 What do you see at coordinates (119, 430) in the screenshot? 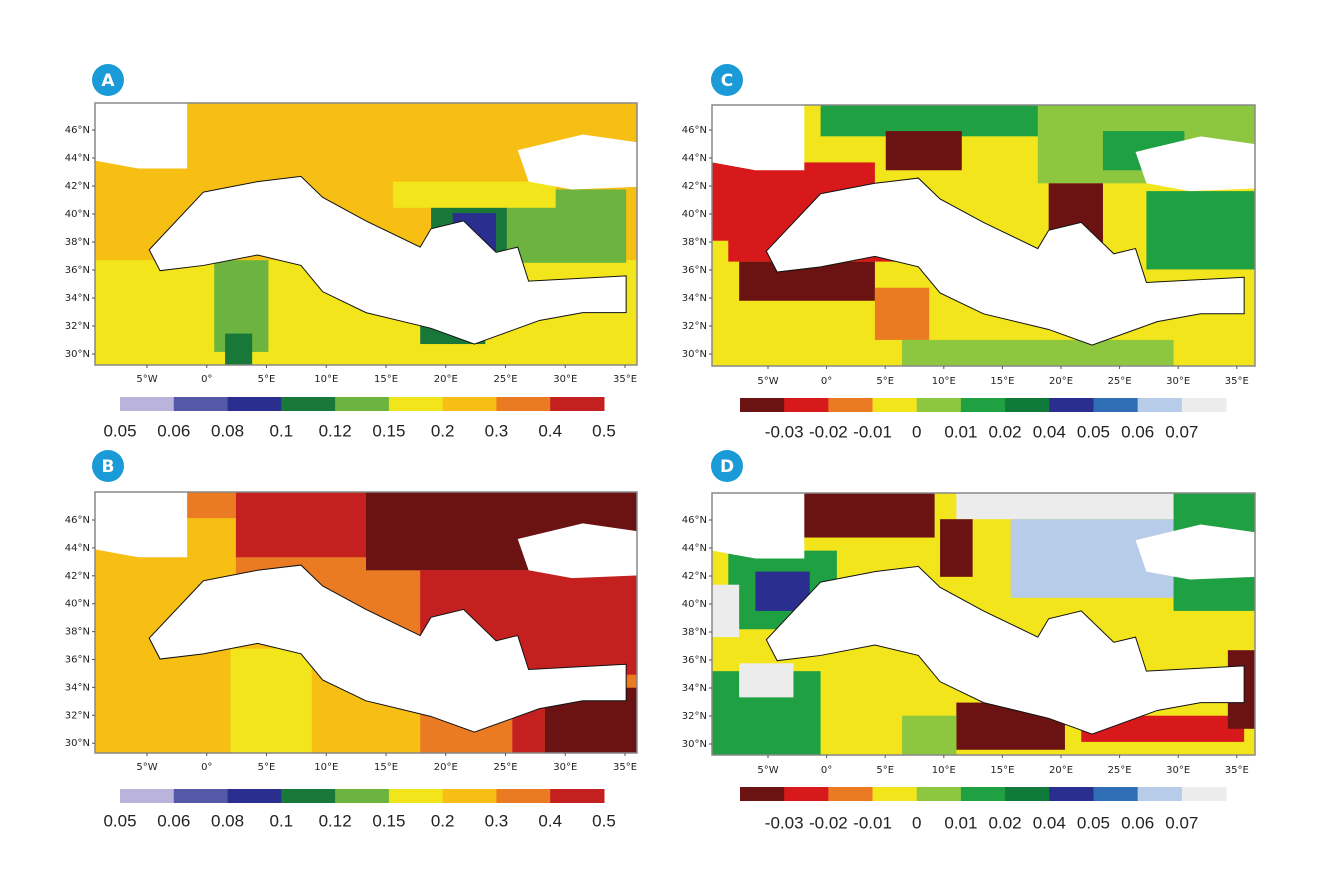
I see `colorbar-label: 0.05` at bounding box center [119, 430].